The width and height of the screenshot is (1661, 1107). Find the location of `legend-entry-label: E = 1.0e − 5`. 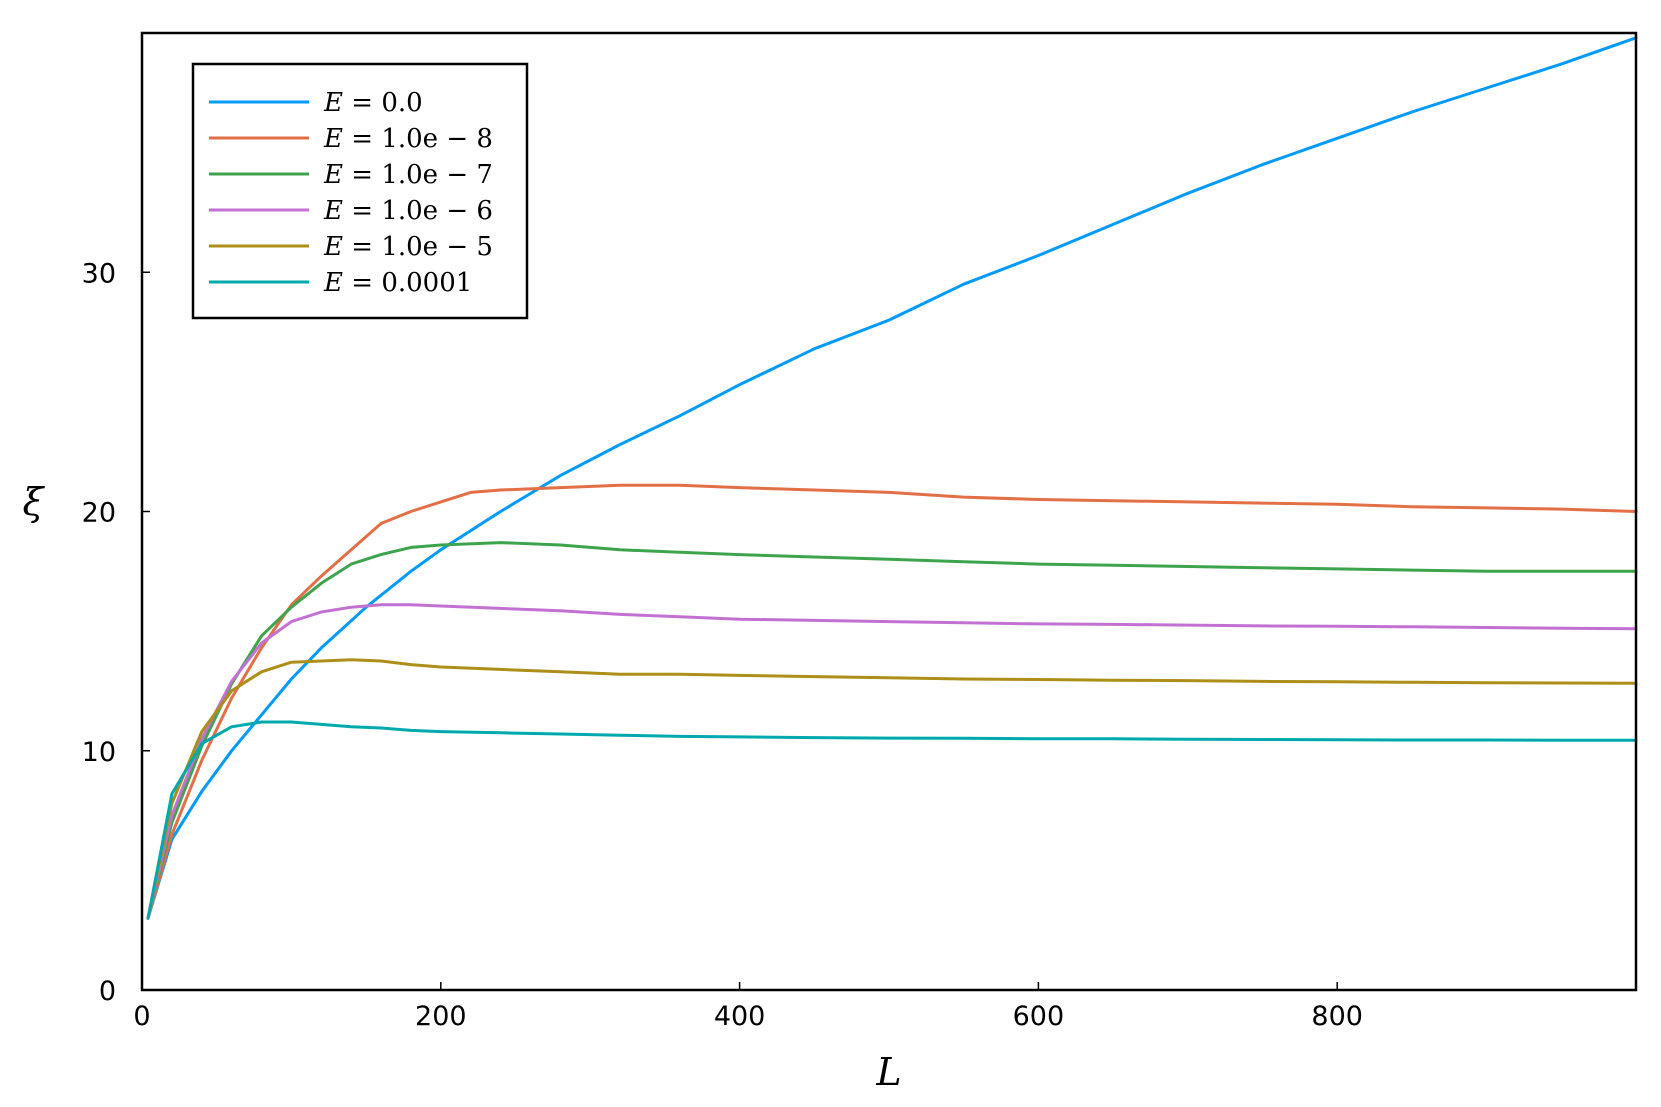

legend-entry-label: E = 1.0e − 5 is located at coordinates (408, 247).